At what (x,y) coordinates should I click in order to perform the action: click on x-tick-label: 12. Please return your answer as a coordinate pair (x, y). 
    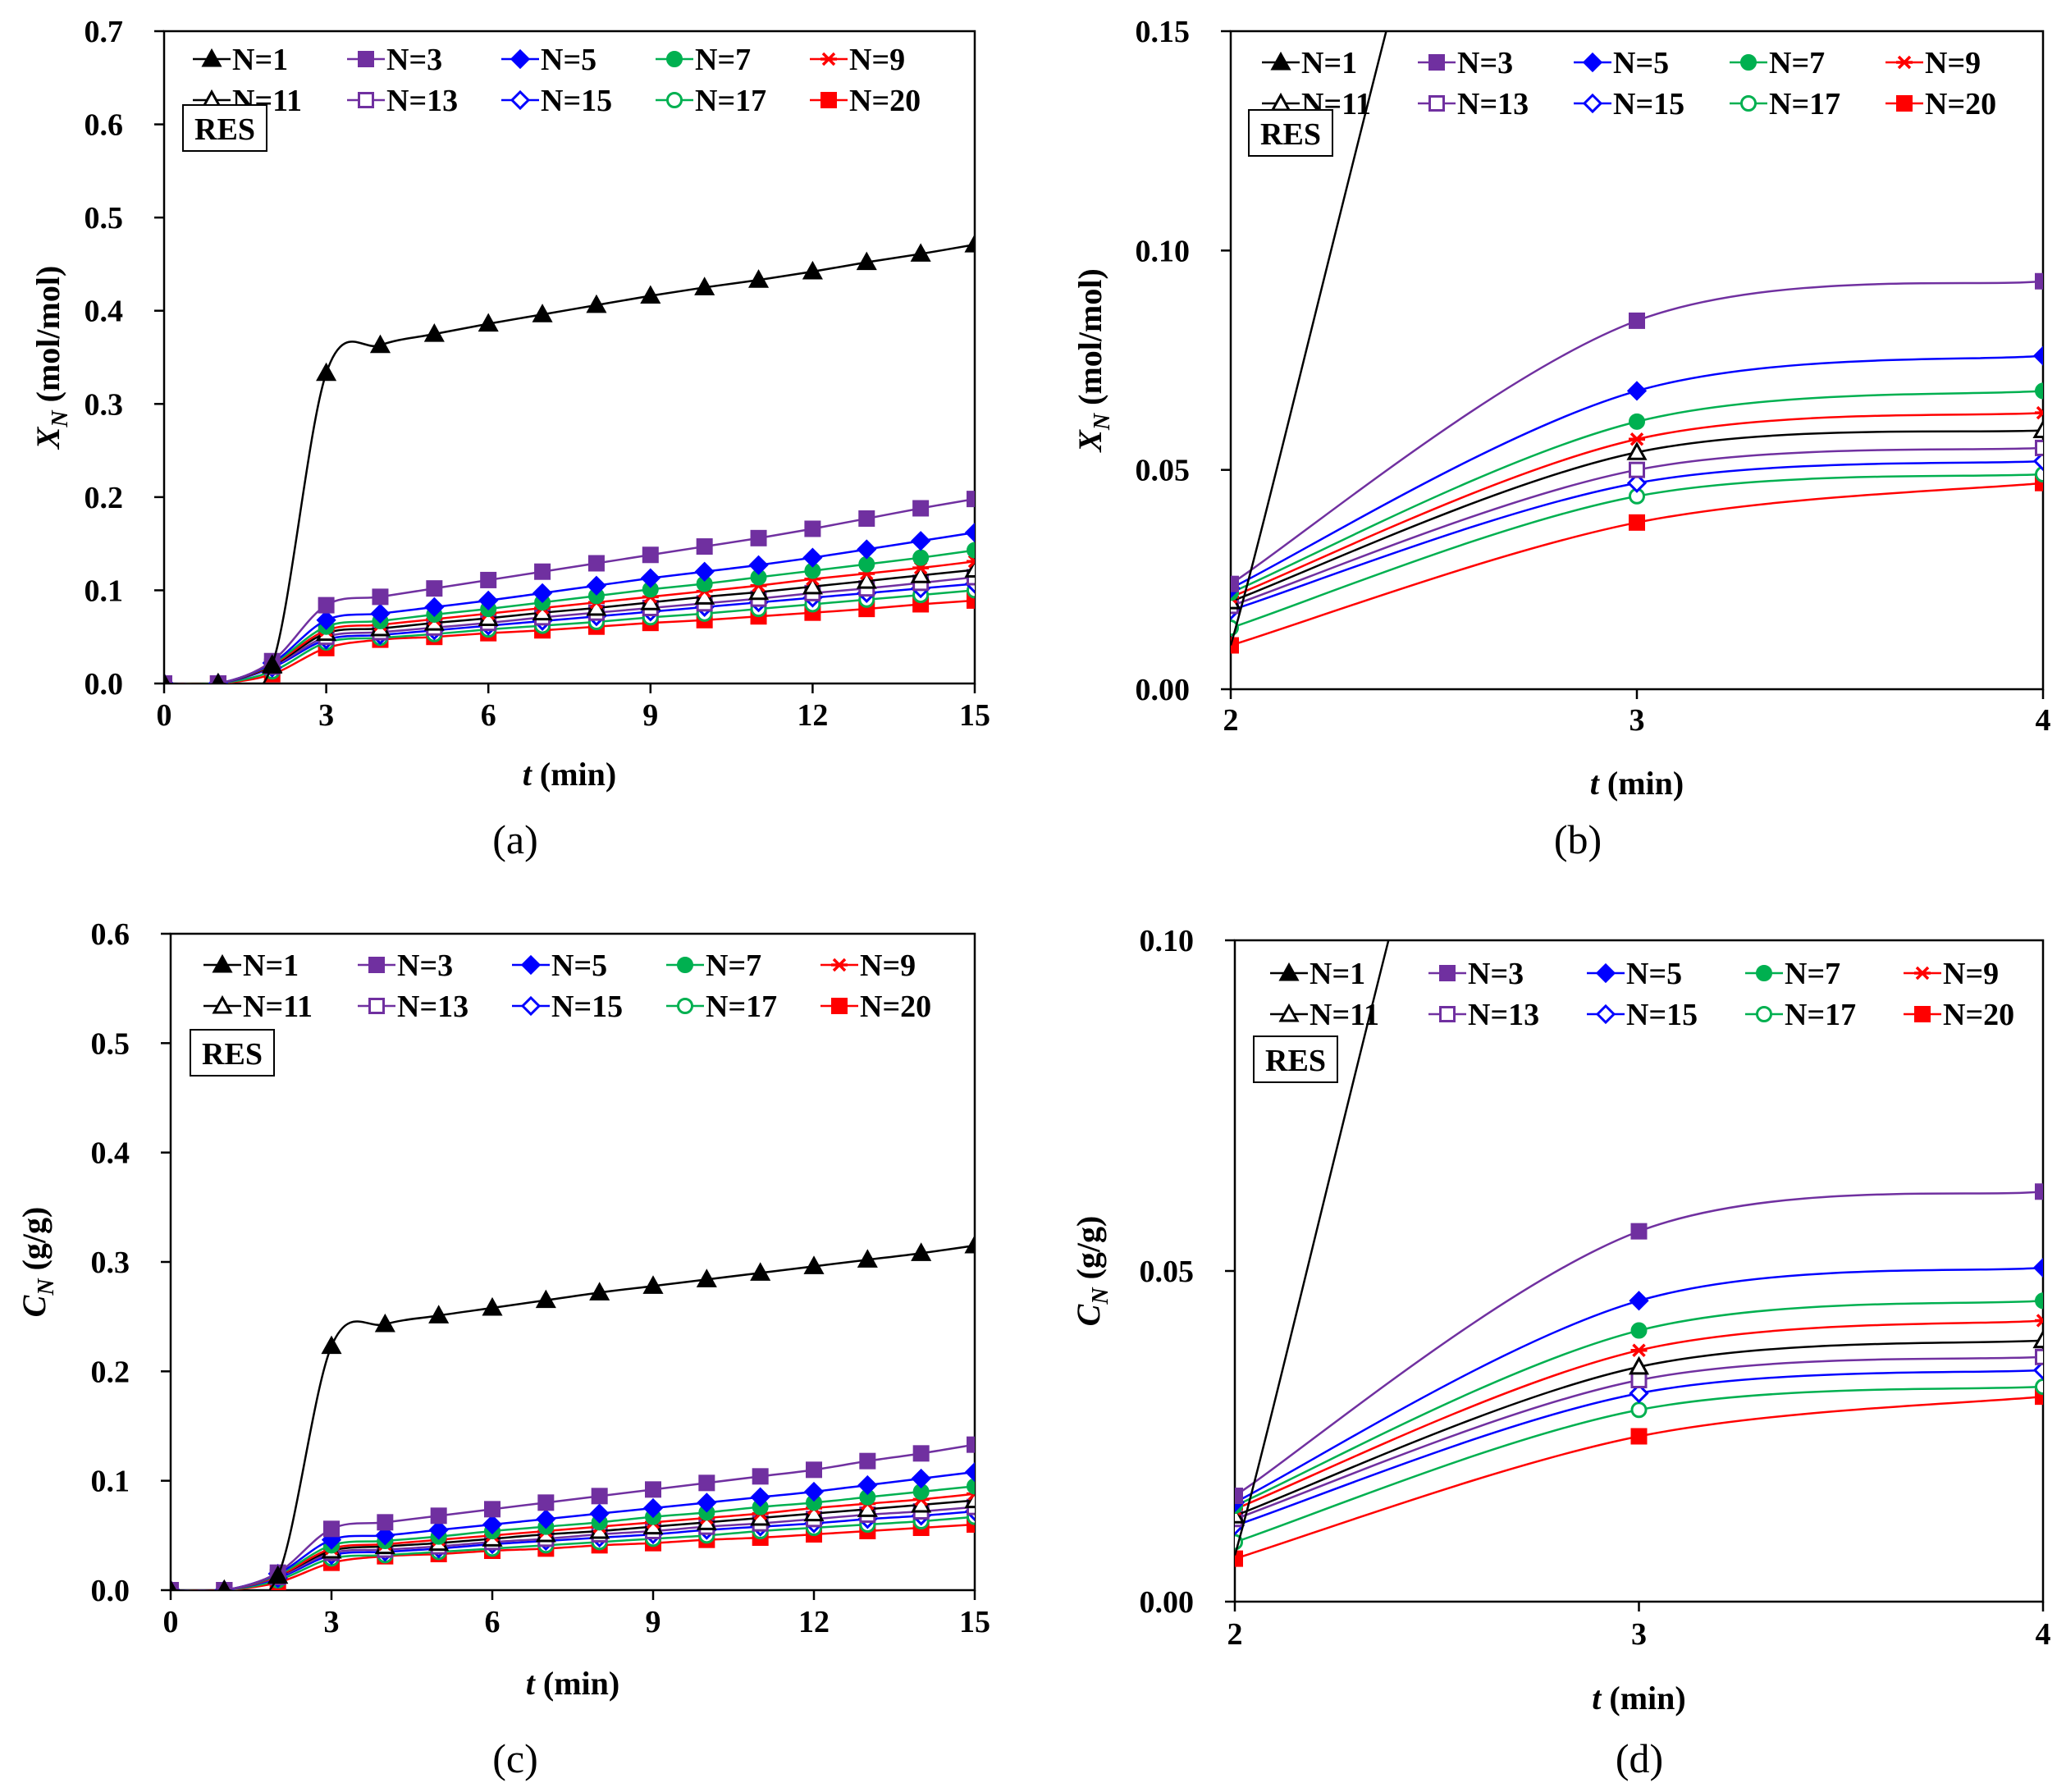
    Looking at the image, I should click on (812, 715).